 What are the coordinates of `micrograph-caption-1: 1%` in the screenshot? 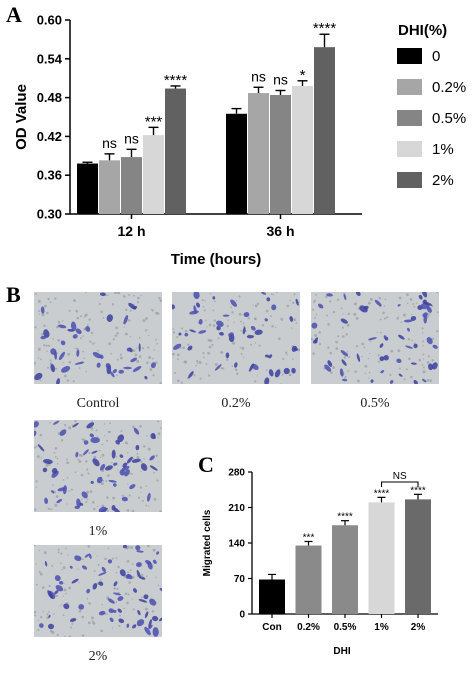 It's located at (98, 531).